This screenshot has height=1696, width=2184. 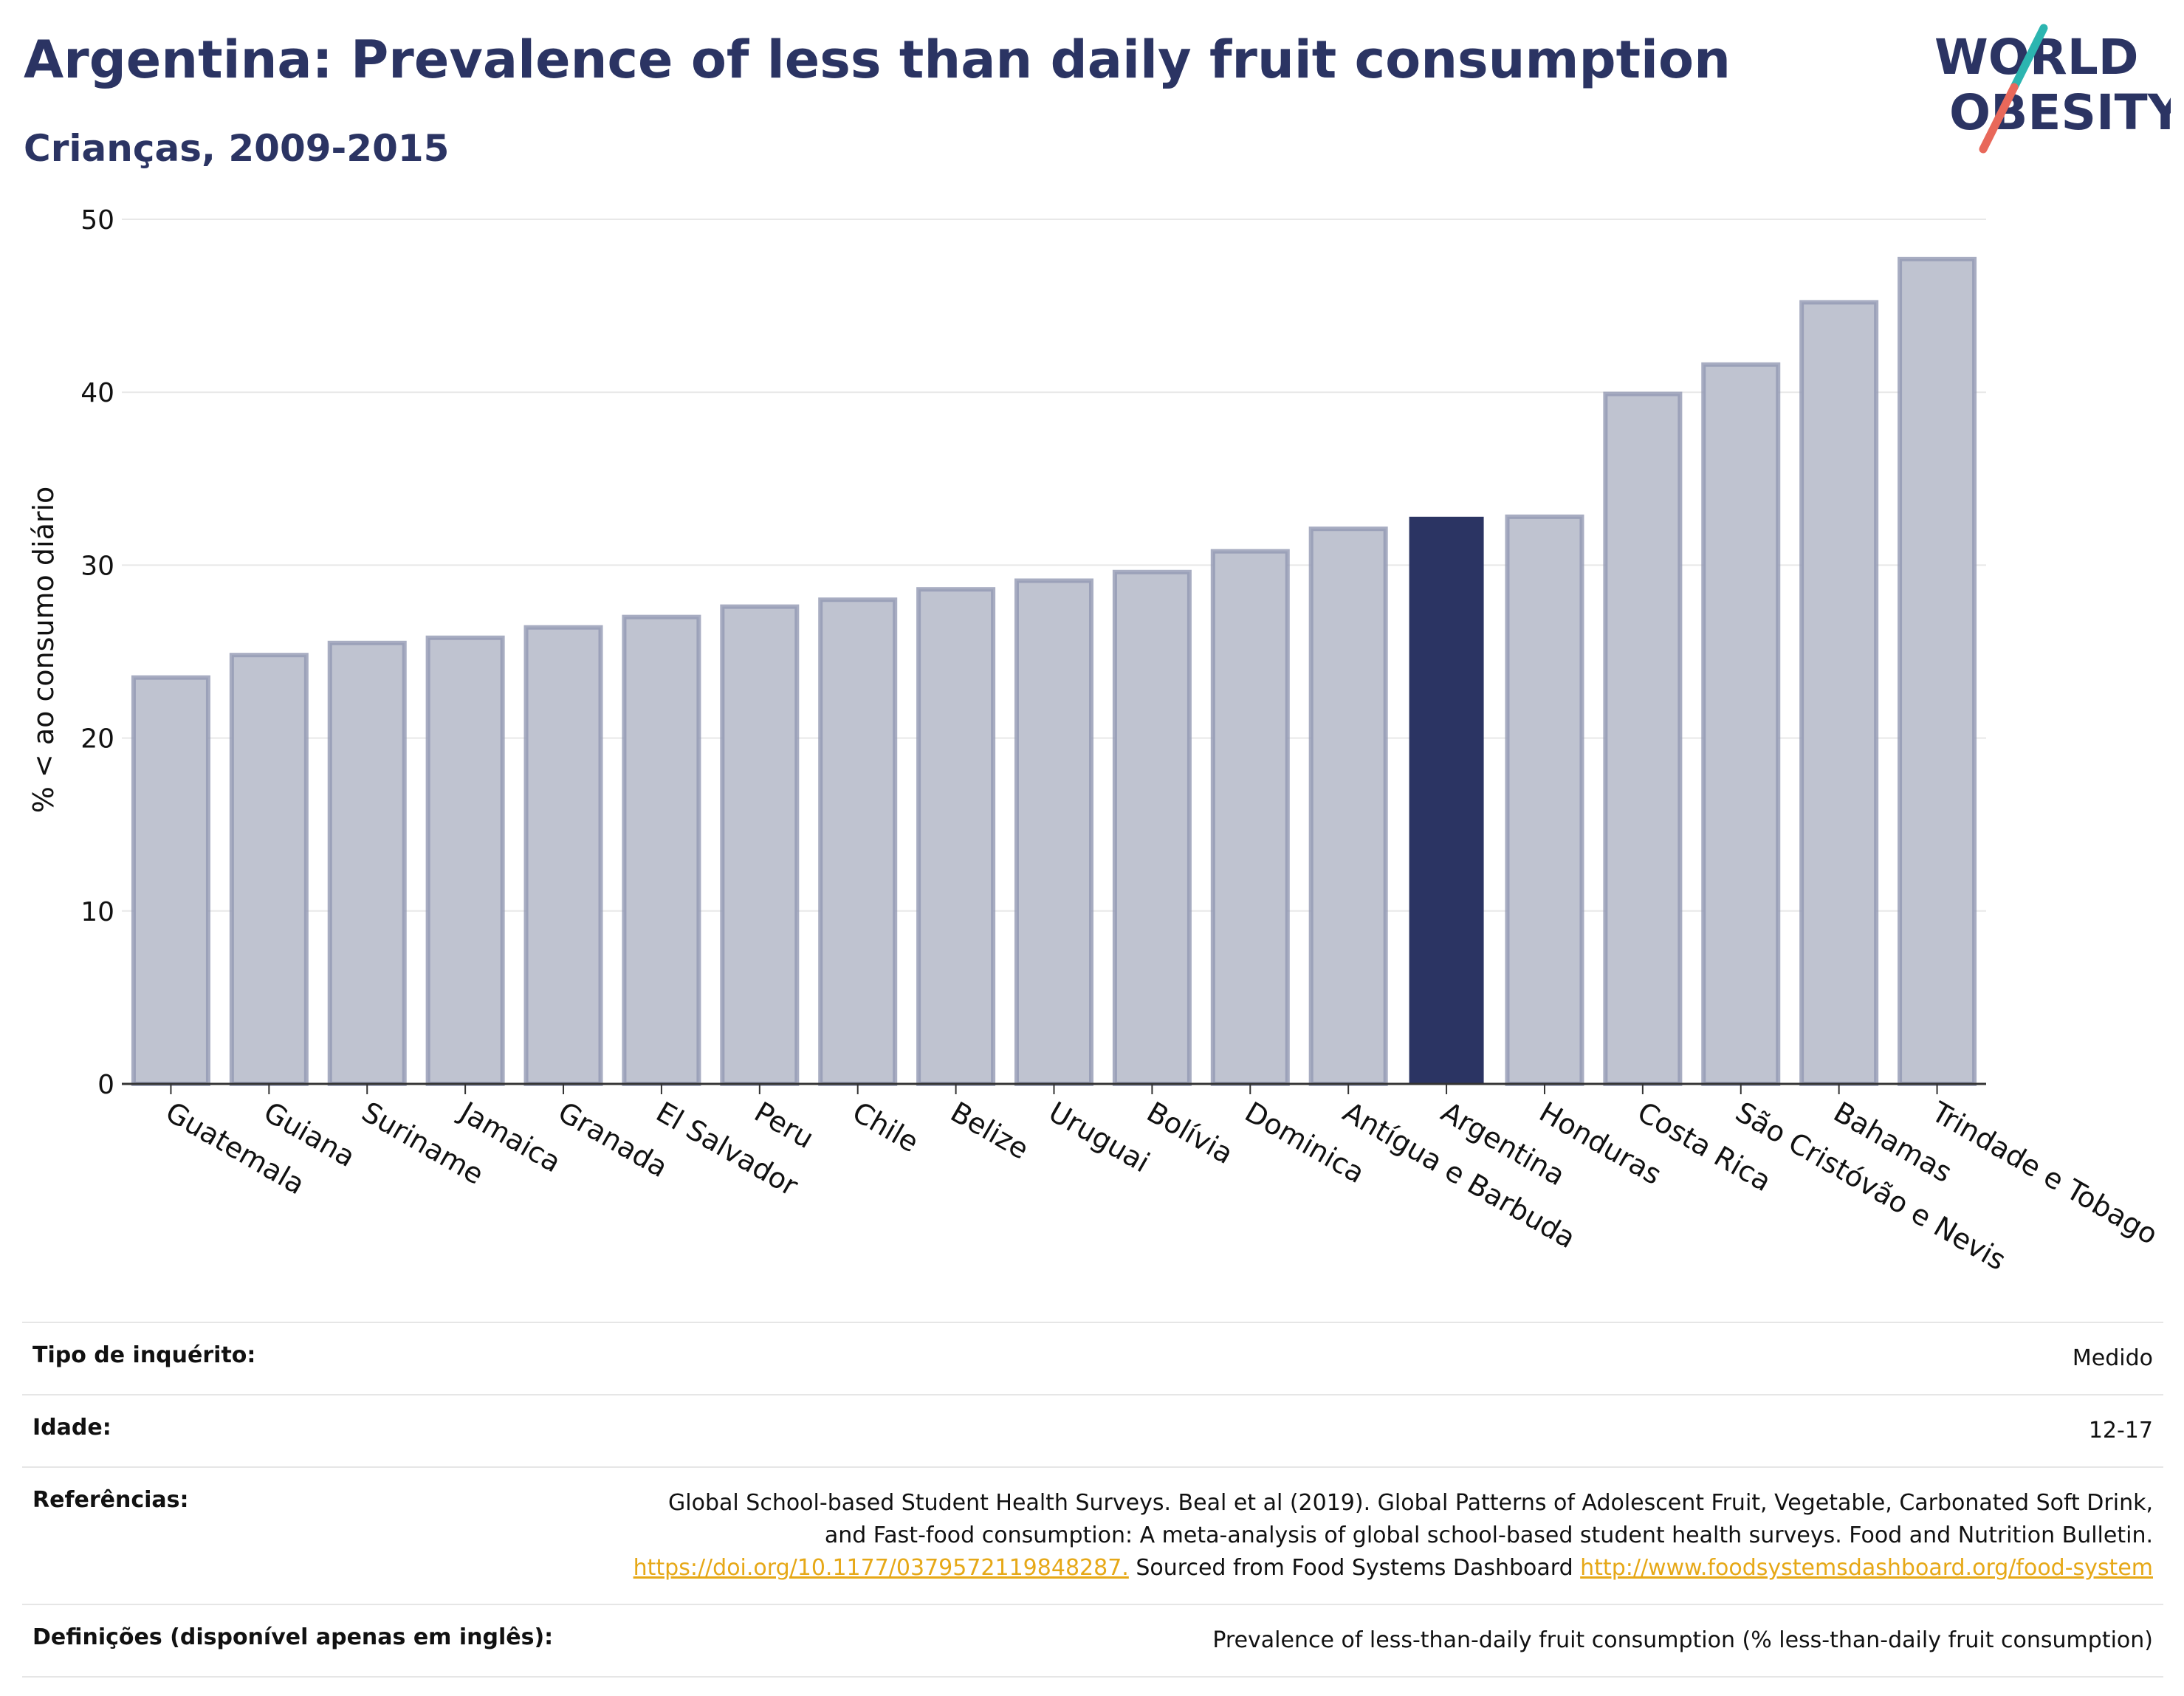 I want to click on references-label: Referências:, so click(x=111, y=1500).